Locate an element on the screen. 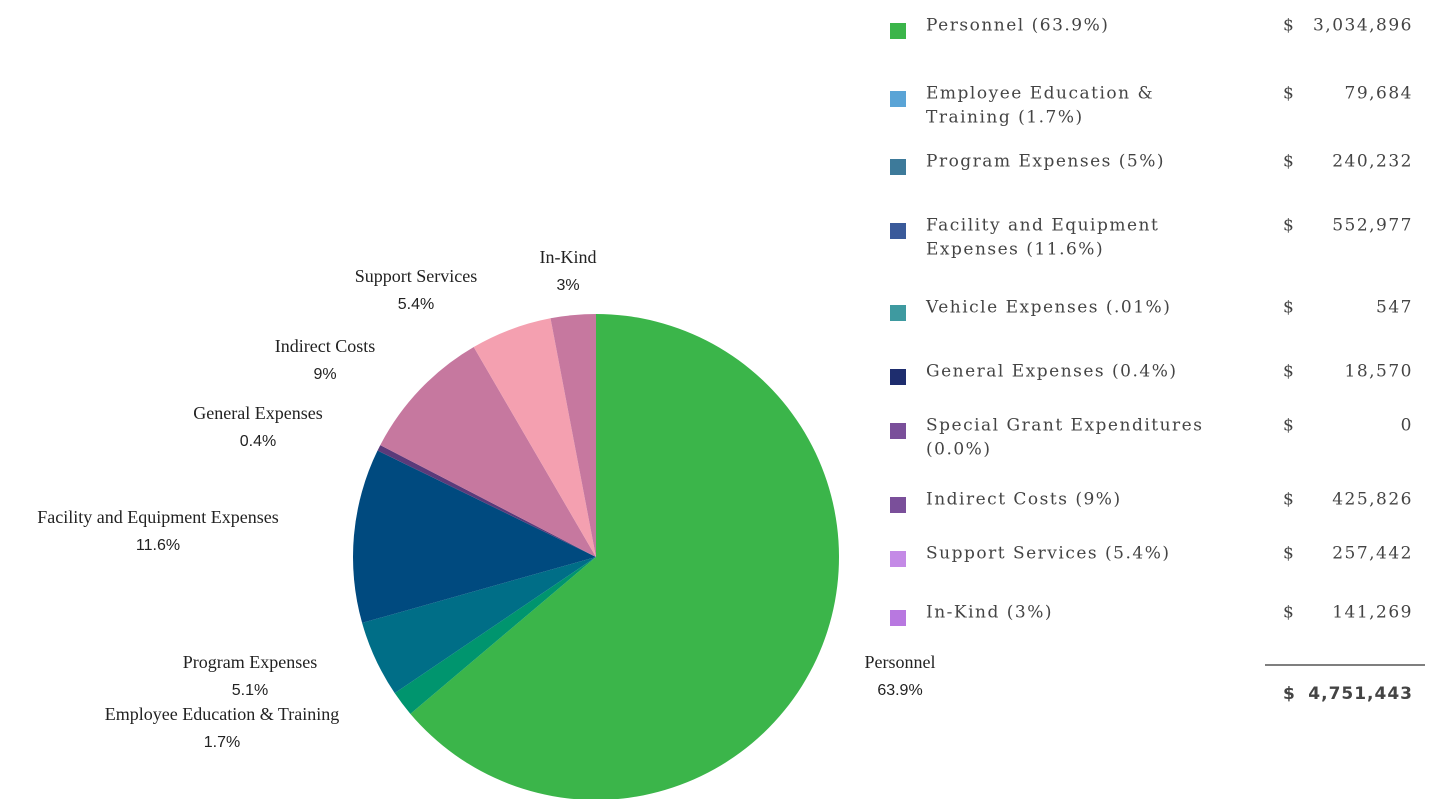 The height and width of the screenshot is (799, 1440). legend-amount: 79,684 is located at coordinates (1379, 94).